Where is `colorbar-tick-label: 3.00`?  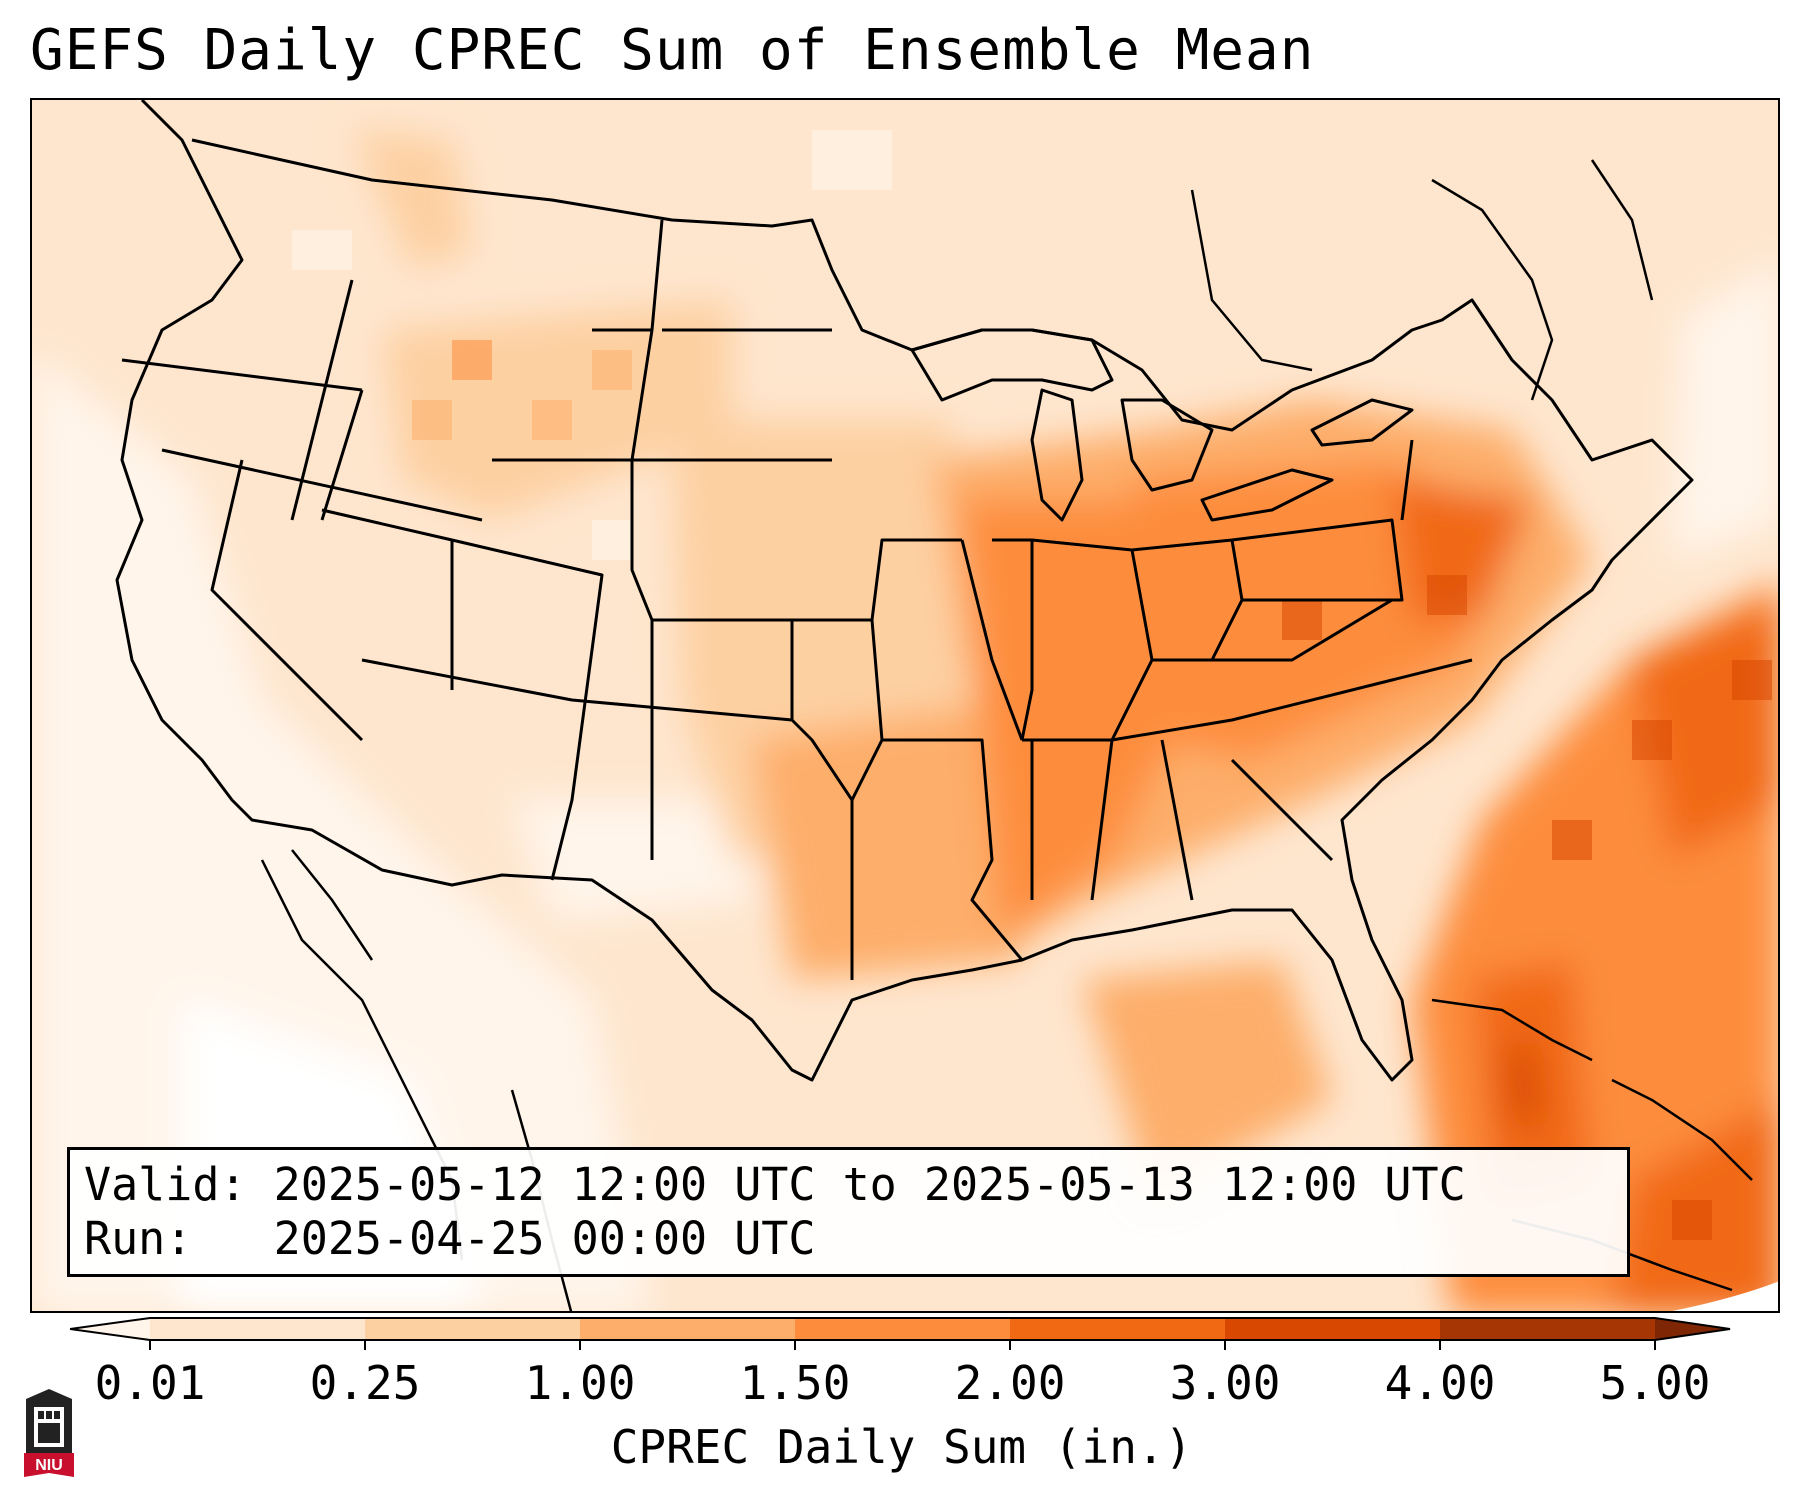
colorbar-tick-label: 3.00 is located at coordinates (1225, 1383).